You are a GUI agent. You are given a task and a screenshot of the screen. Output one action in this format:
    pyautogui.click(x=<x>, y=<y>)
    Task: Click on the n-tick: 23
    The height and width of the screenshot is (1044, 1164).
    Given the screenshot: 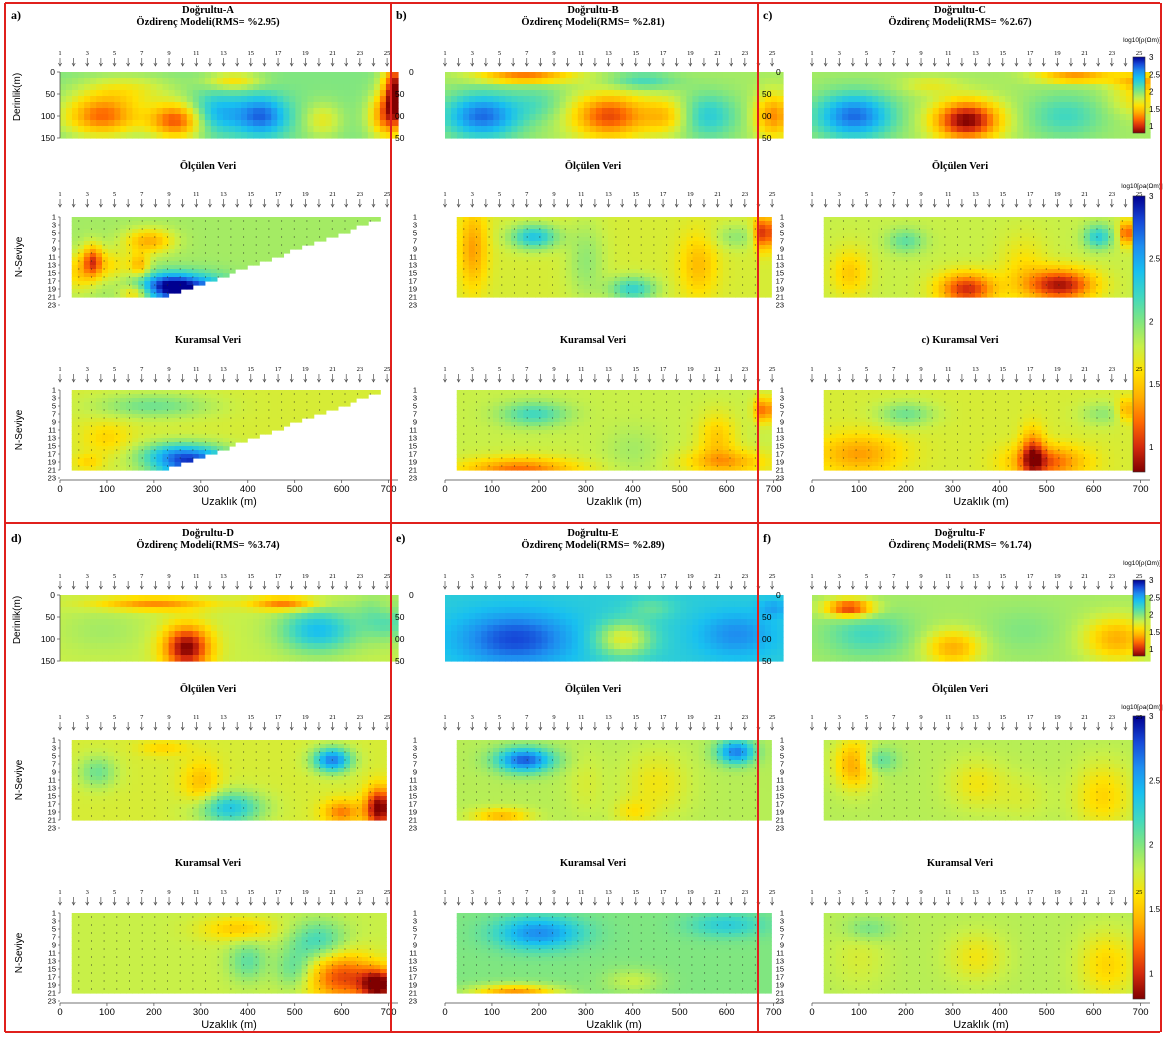 What is the action you would take?
    pyautogui.click(x=780, y=305)
    